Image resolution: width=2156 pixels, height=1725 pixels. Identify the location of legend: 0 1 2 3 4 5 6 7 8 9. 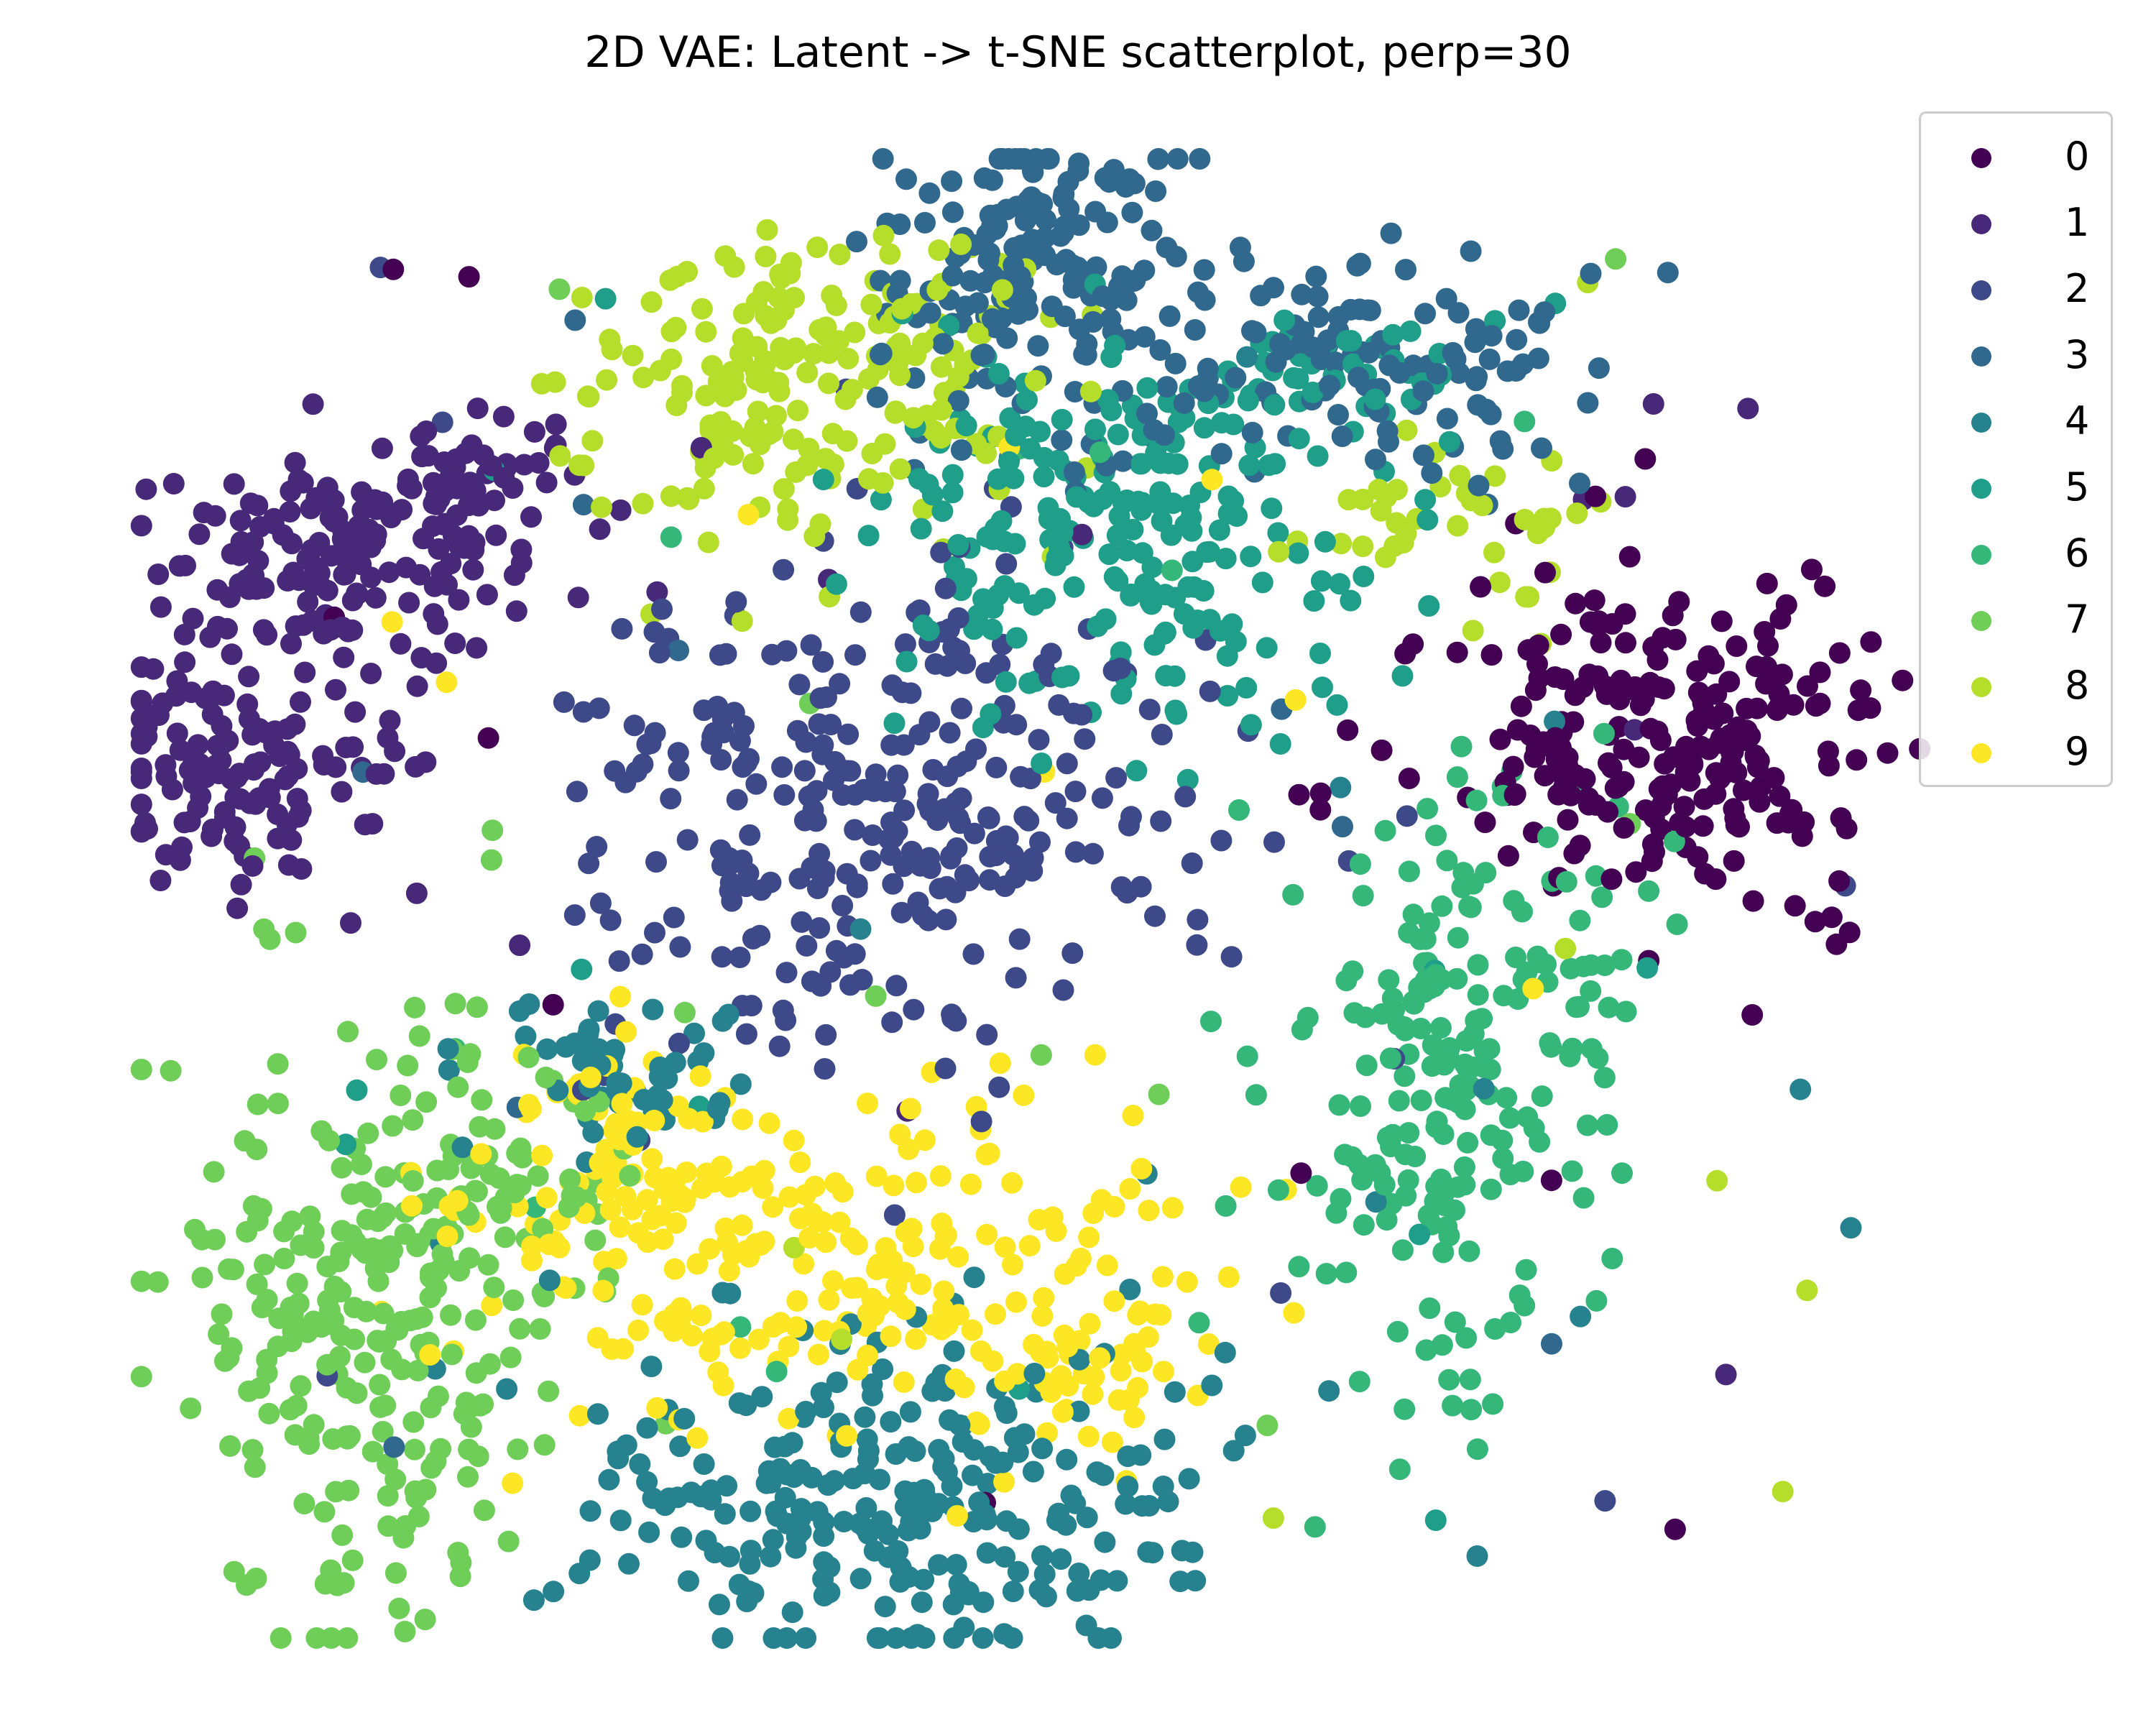
(2016, 449).